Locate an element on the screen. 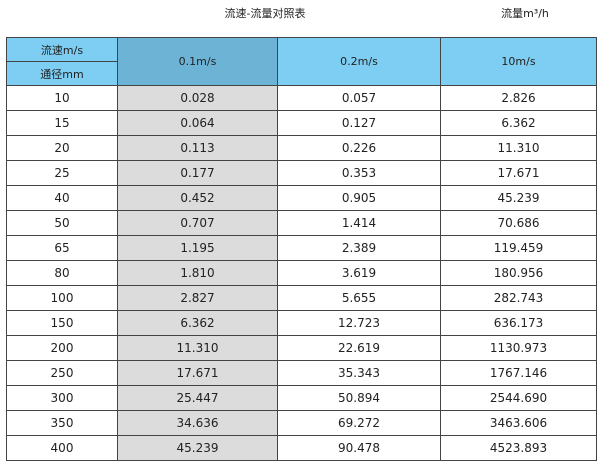 This screenshot has height=466, width=600. flow-cell: 1.810 is located at coordinates (197, 273).